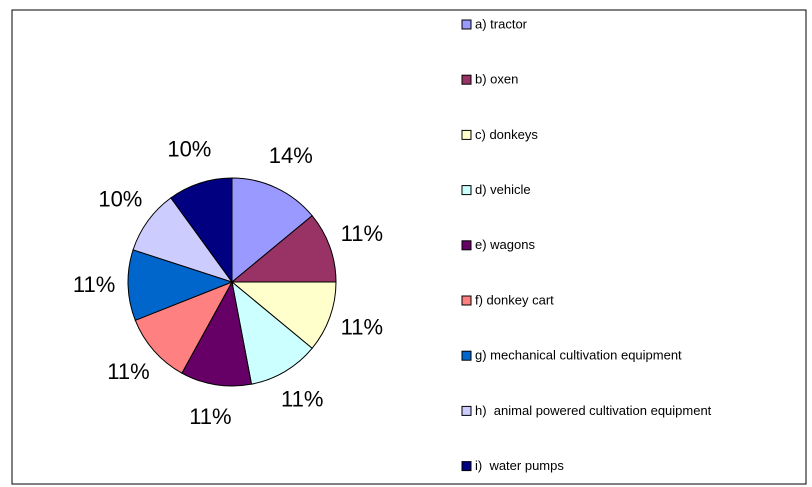  I want to click on legend-label: g) mechanical cultivation equipment, so click(578, 355).